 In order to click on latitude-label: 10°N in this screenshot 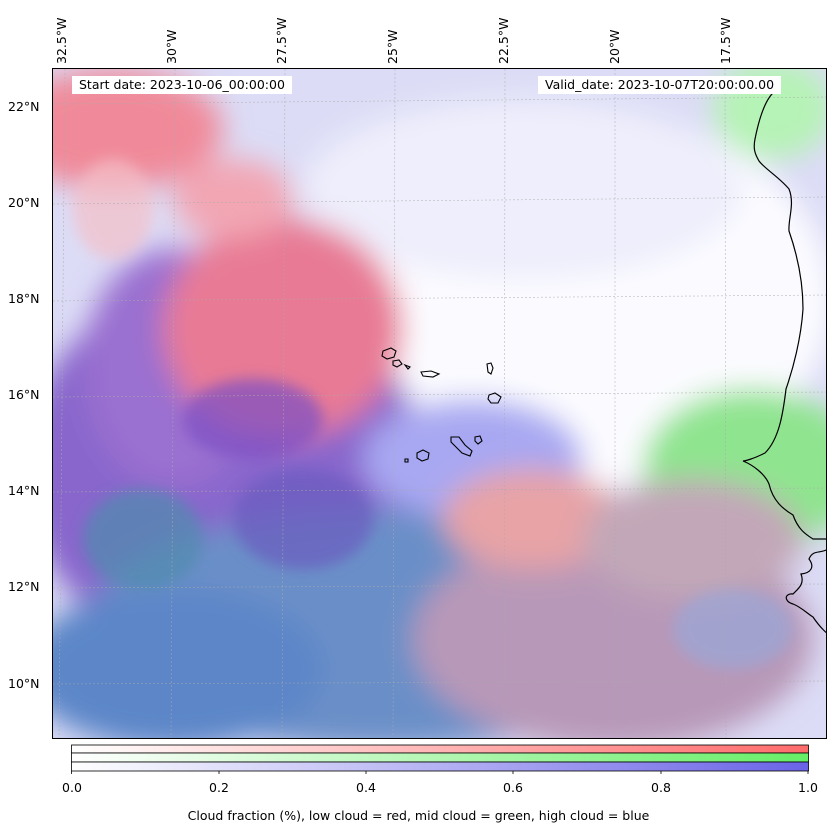, I will do `click(24, 683)`.